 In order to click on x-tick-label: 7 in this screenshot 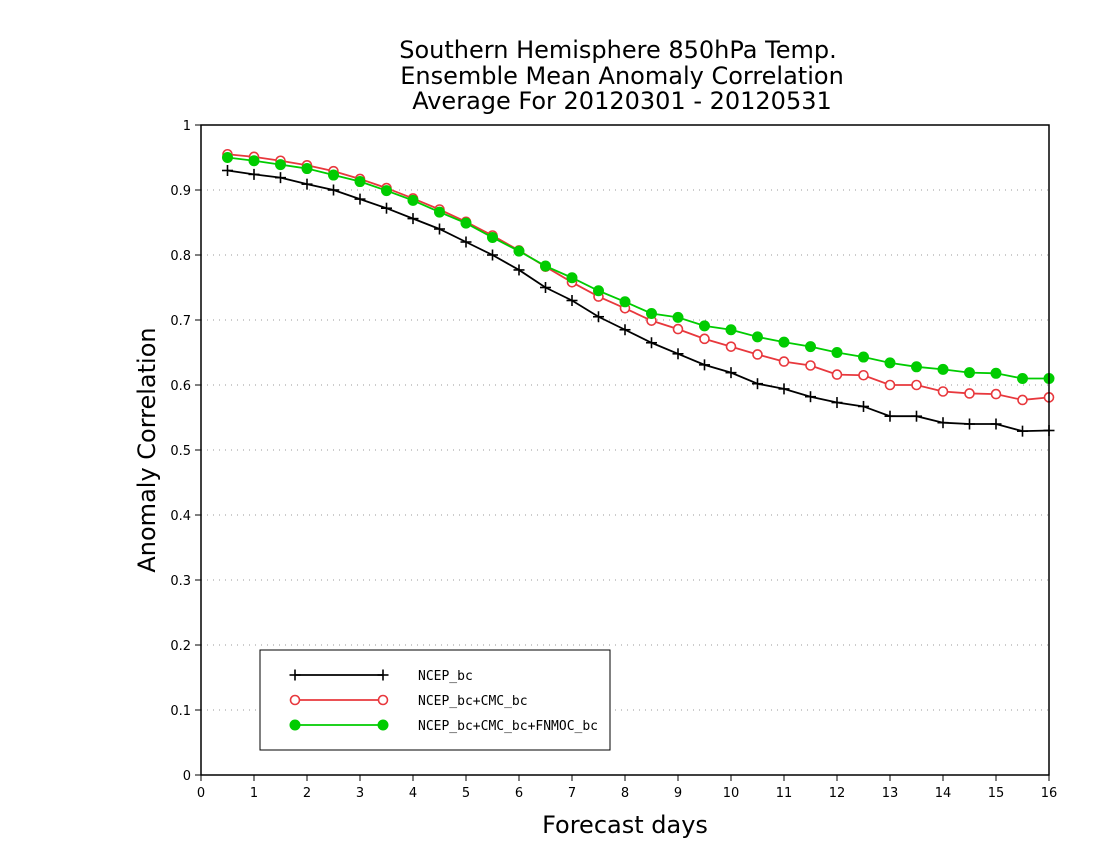, I will do `click(572, 793)`.